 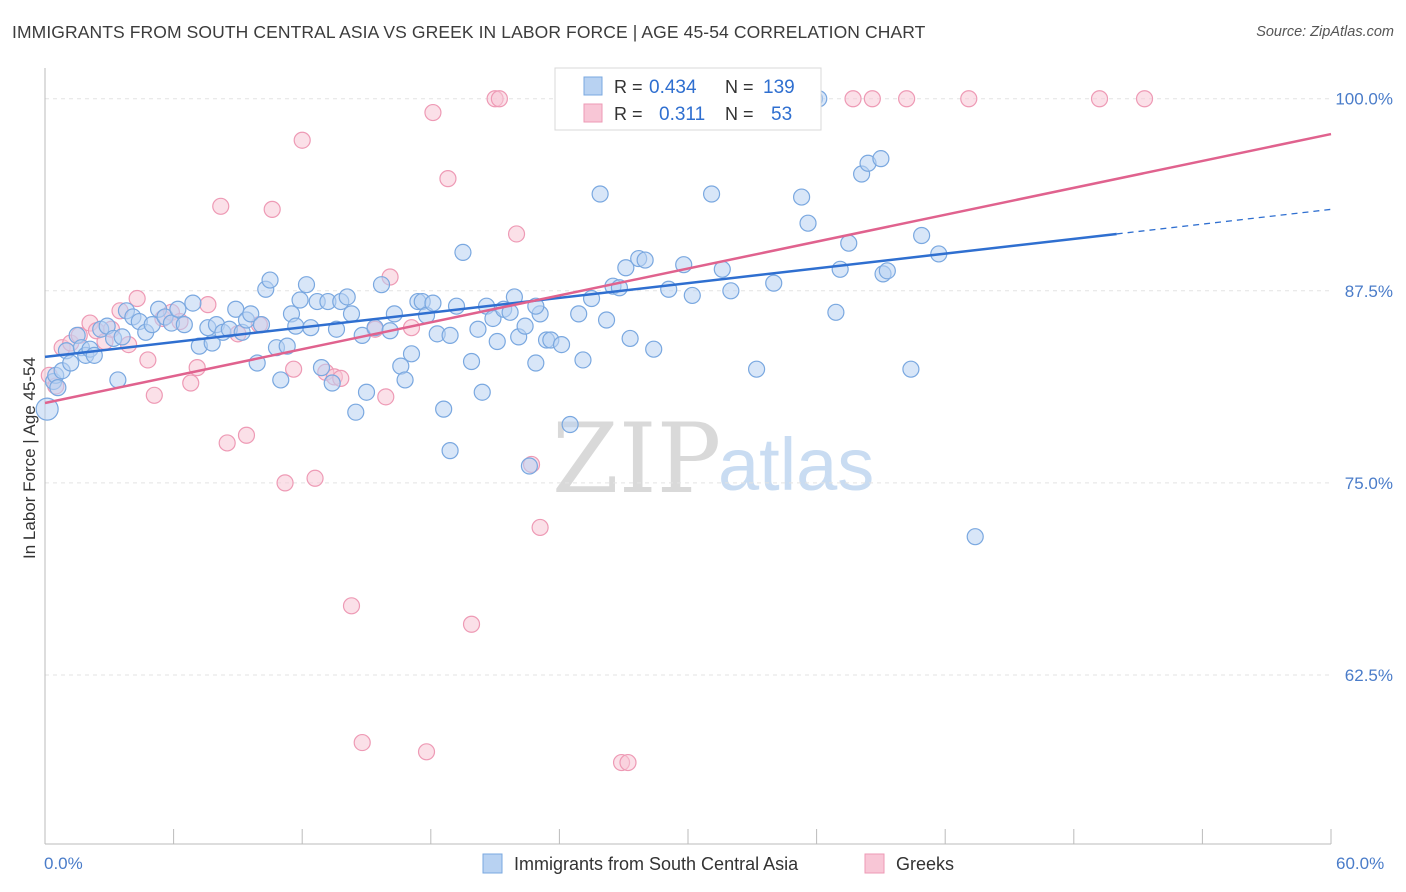 What do you see at coordinates (688, 99) in the screenshot?
I see `correlation-legend: R = 0.434 N = 139 R = 0.311 N = 53` at bounding box center [688, 99].